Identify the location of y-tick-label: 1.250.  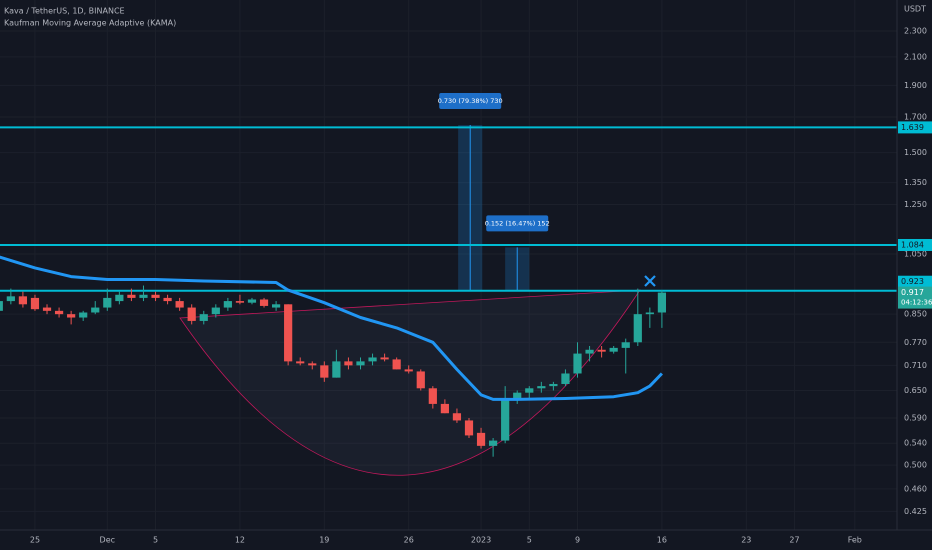
(915, 204).